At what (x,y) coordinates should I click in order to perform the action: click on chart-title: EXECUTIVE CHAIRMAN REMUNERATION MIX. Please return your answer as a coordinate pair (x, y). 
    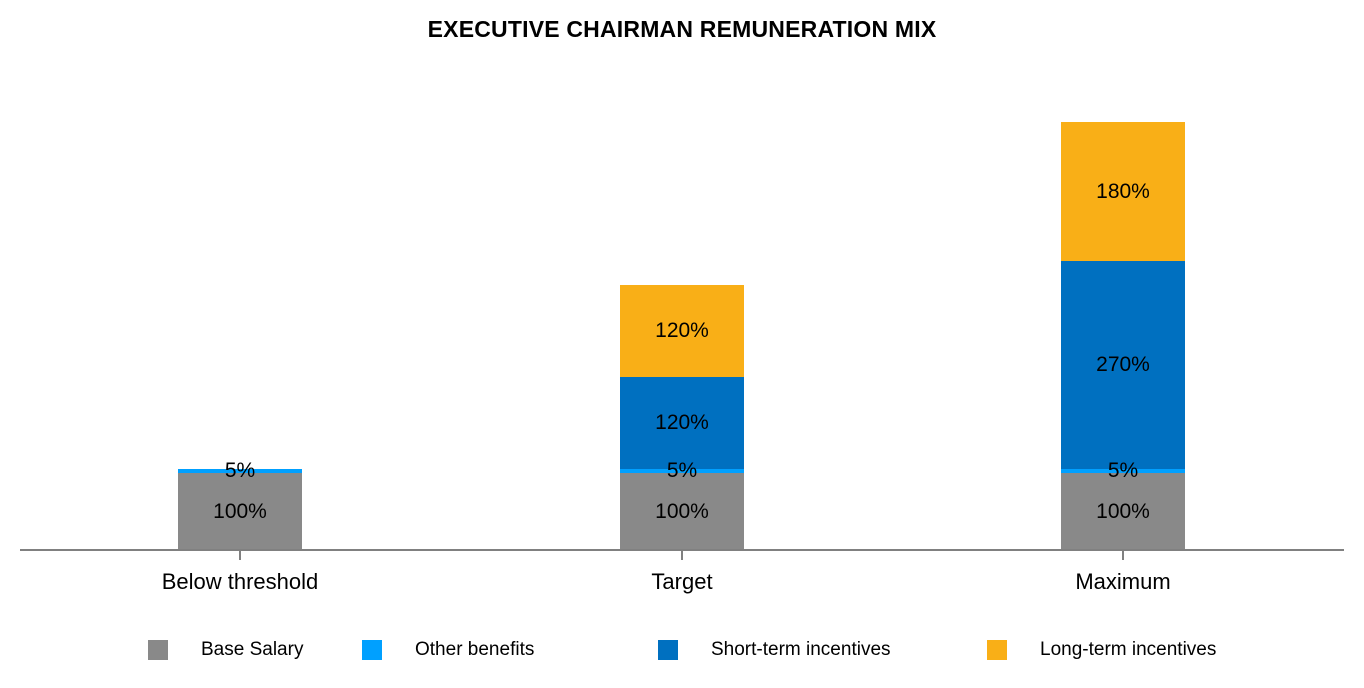
    Looking at the image, I should click on (682, 29).